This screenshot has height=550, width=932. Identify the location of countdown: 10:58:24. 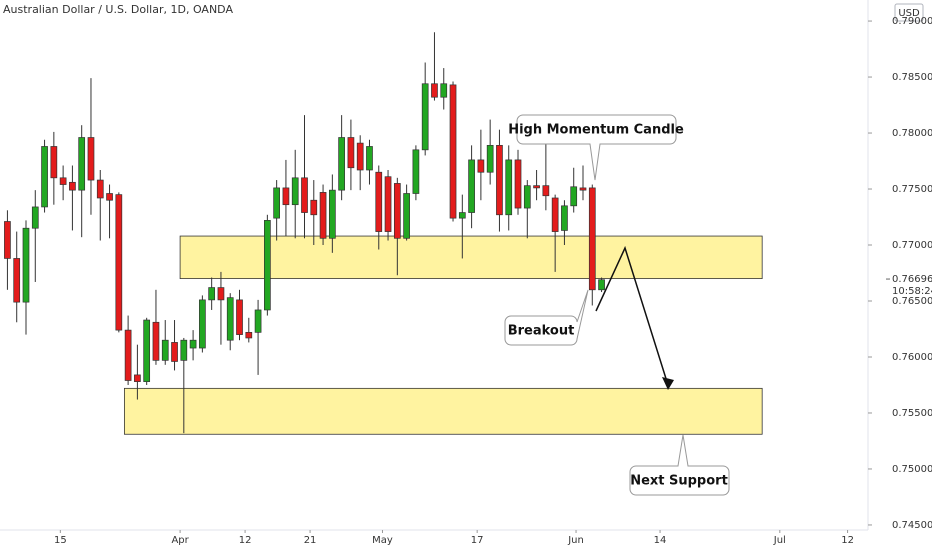
(912, 291).